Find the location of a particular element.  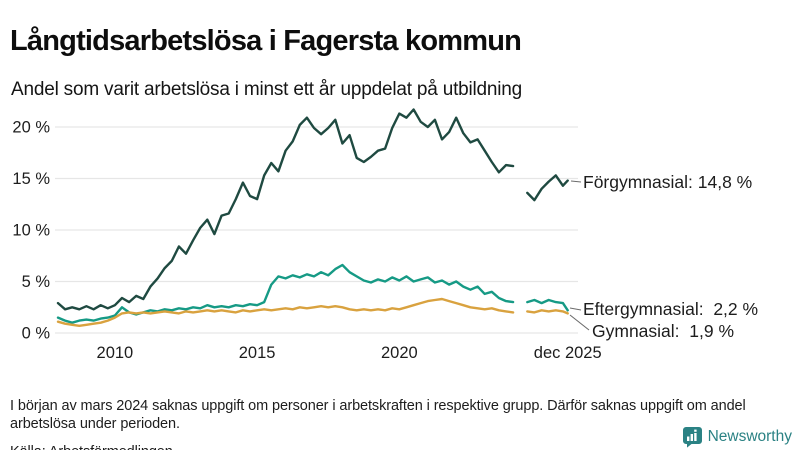

y-tick-label: 0 % is located at coordinates (36, 334).